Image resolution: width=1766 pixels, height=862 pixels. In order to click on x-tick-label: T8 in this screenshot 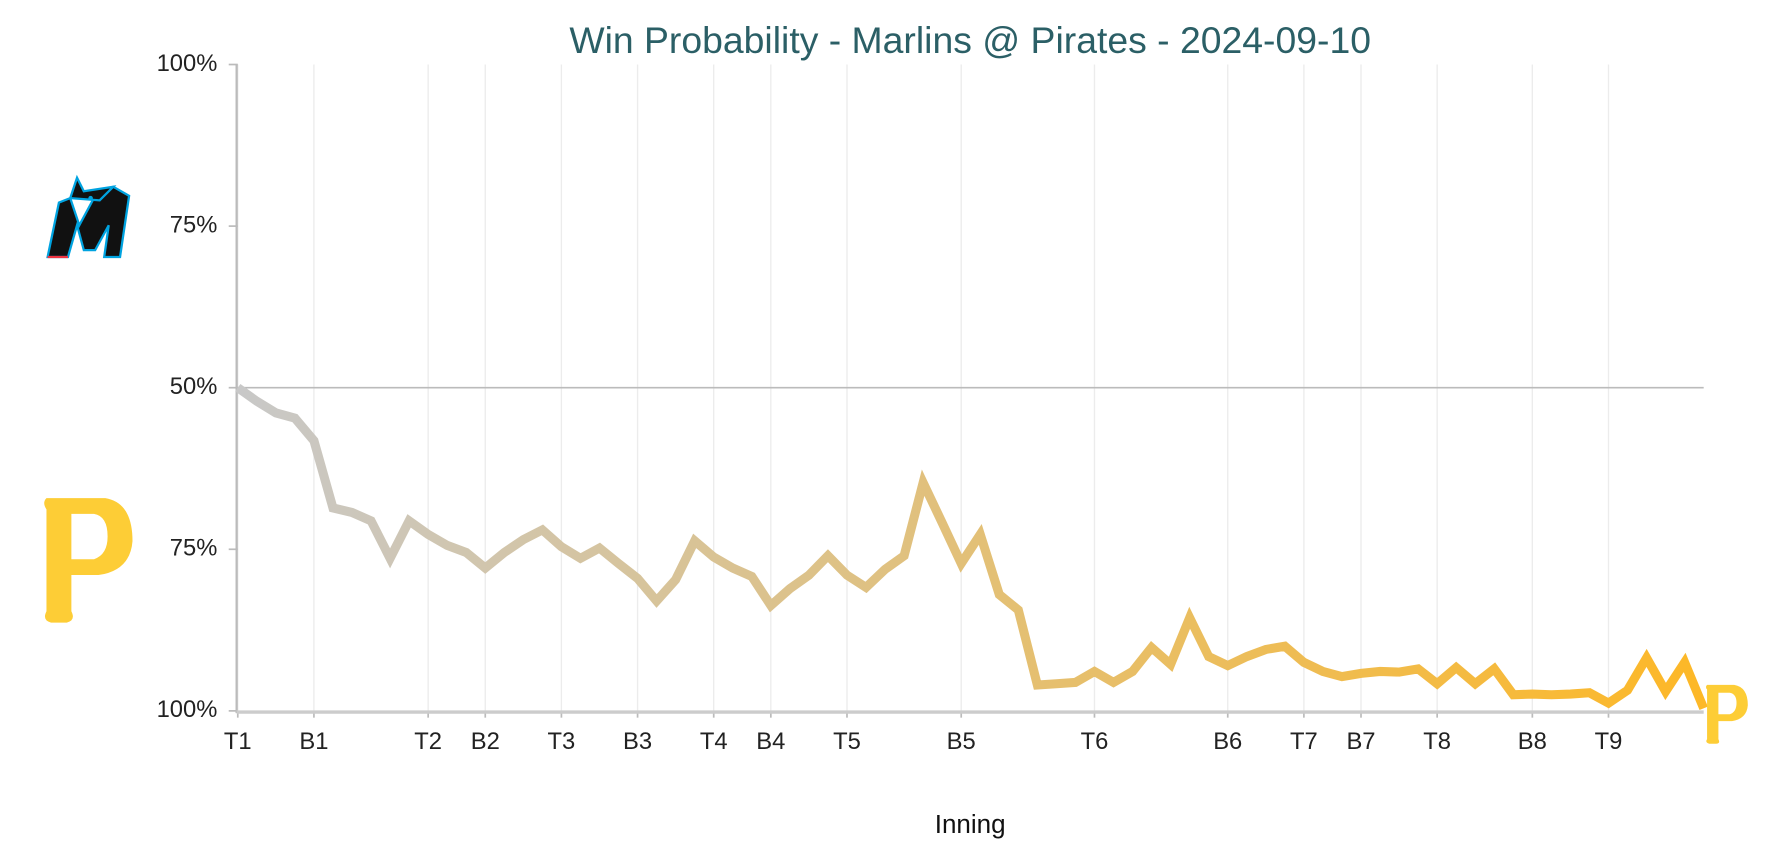, I will do `click(1437, 741)`.